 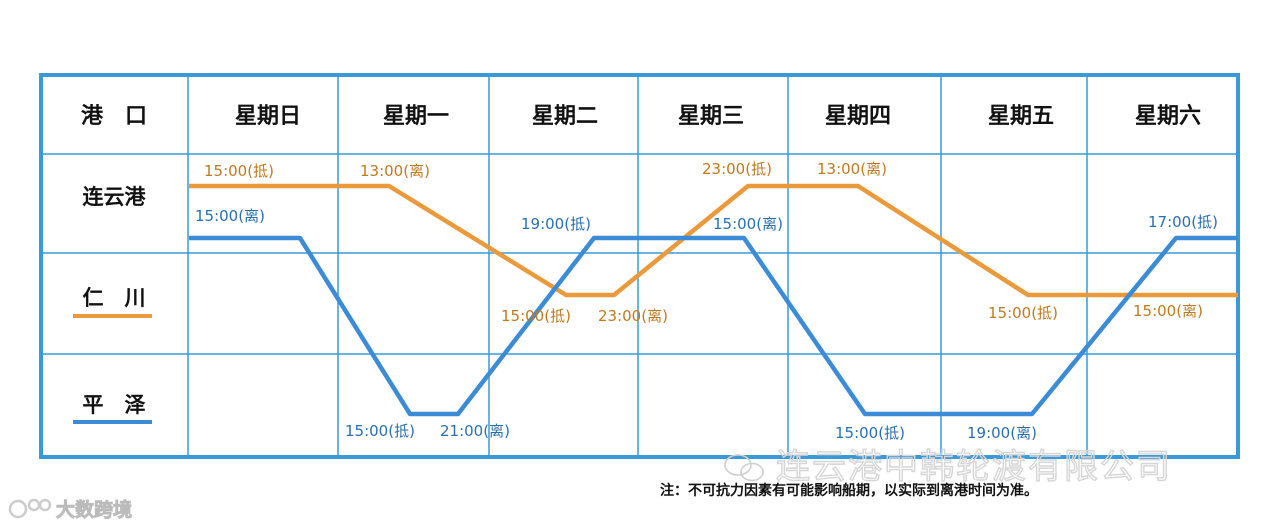 What do you see at coordinates (114, 116) in the screenshot?
I see `header-port-column: 港 口` at bounding box center [114, 116].